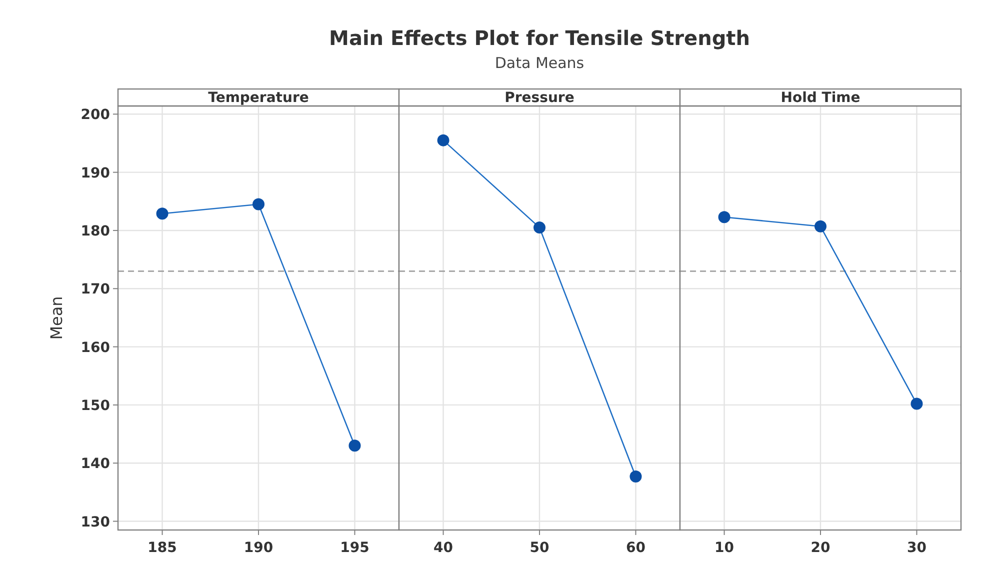 This screenshot has width=993, height=571. I want to click on x-tick-label: 195, so click(355, 548).